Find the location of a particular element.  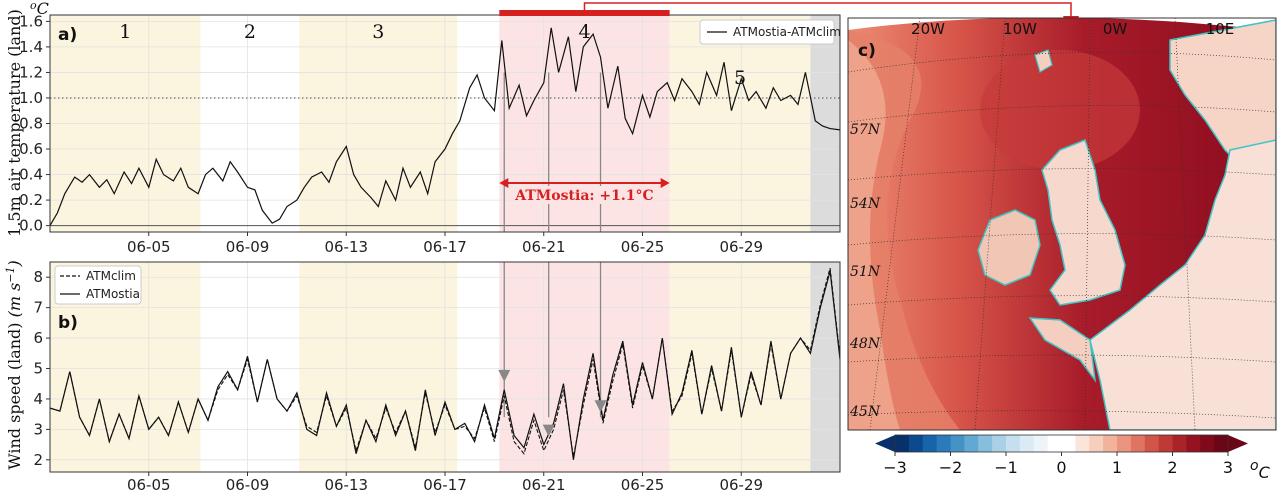

y-tick-label-a: 1.4 is located at coordinates (31, 47).